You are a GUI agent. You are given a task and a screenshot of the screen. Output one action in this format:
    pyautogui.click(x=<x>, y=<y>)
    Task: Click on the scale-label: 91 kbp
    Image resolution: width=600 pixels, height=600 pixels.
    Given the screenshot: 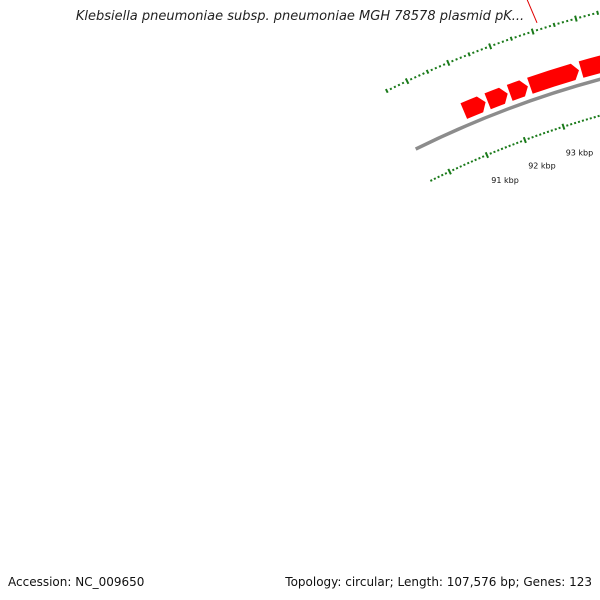 What is the action you would take?
    pyautogui.click(x=505, y=180)
    